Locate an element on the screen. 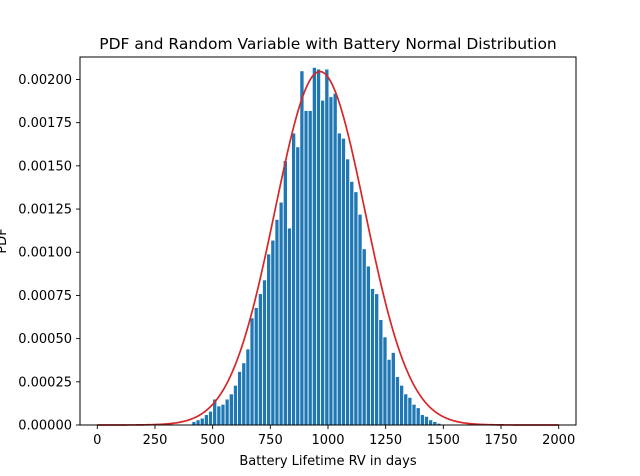 Image resolution: width=640 pixels, height=476 pixels. x-tick-label: 1000 is located at coordinates (327, 440).